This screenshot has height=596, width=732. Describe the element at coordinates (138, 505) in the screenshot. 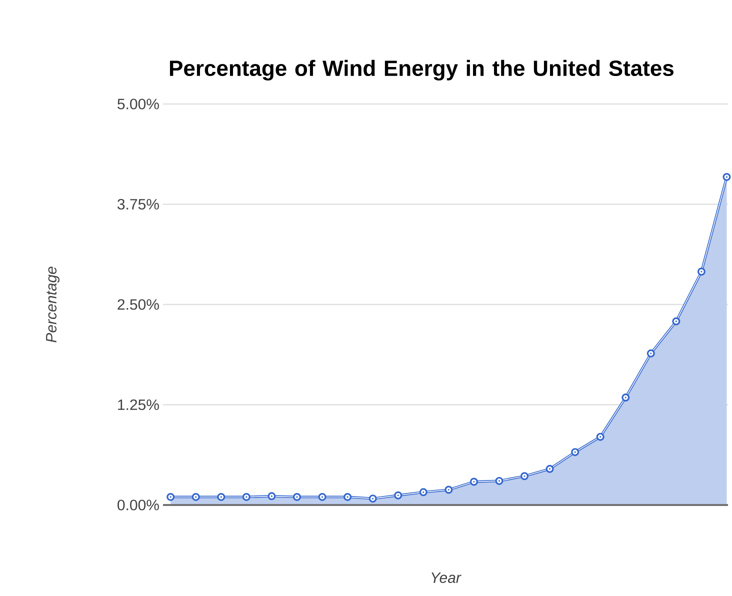

I see `y-tick-label: 0.00%` at that location.